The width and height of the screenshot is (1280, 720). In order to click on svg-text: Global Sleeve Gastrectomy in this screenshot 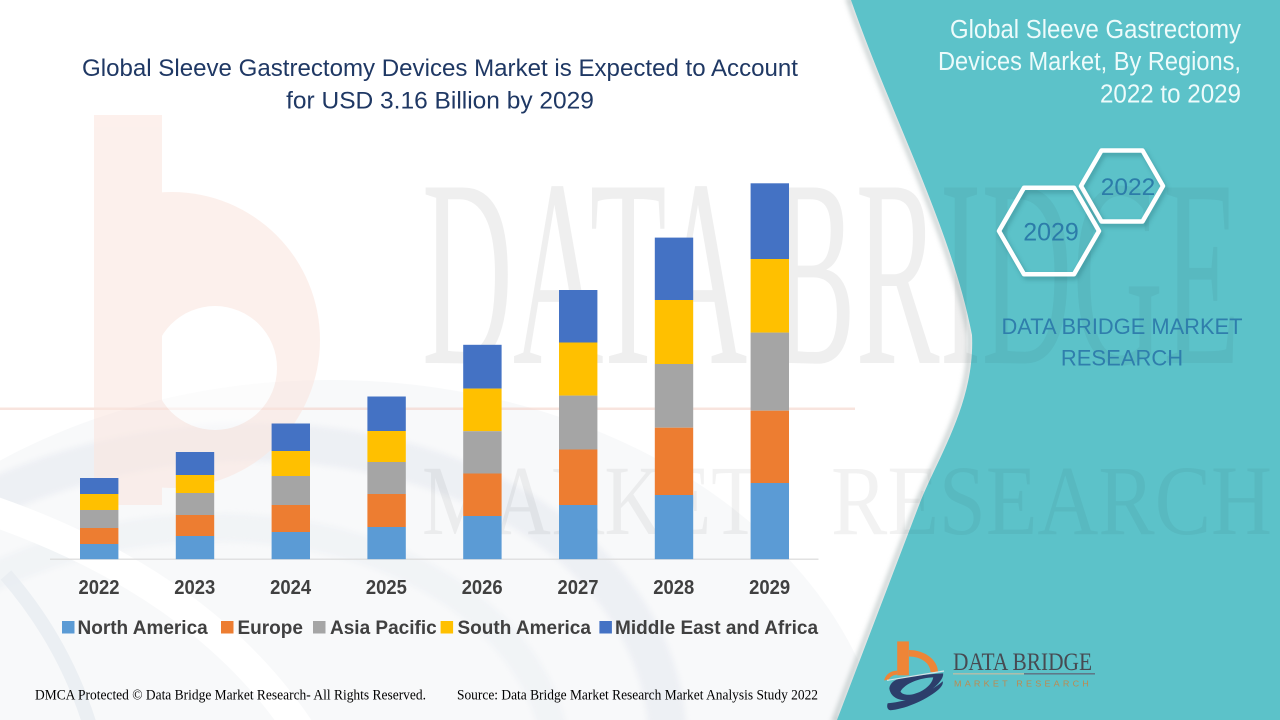, I will do `click(1095, 30)`.